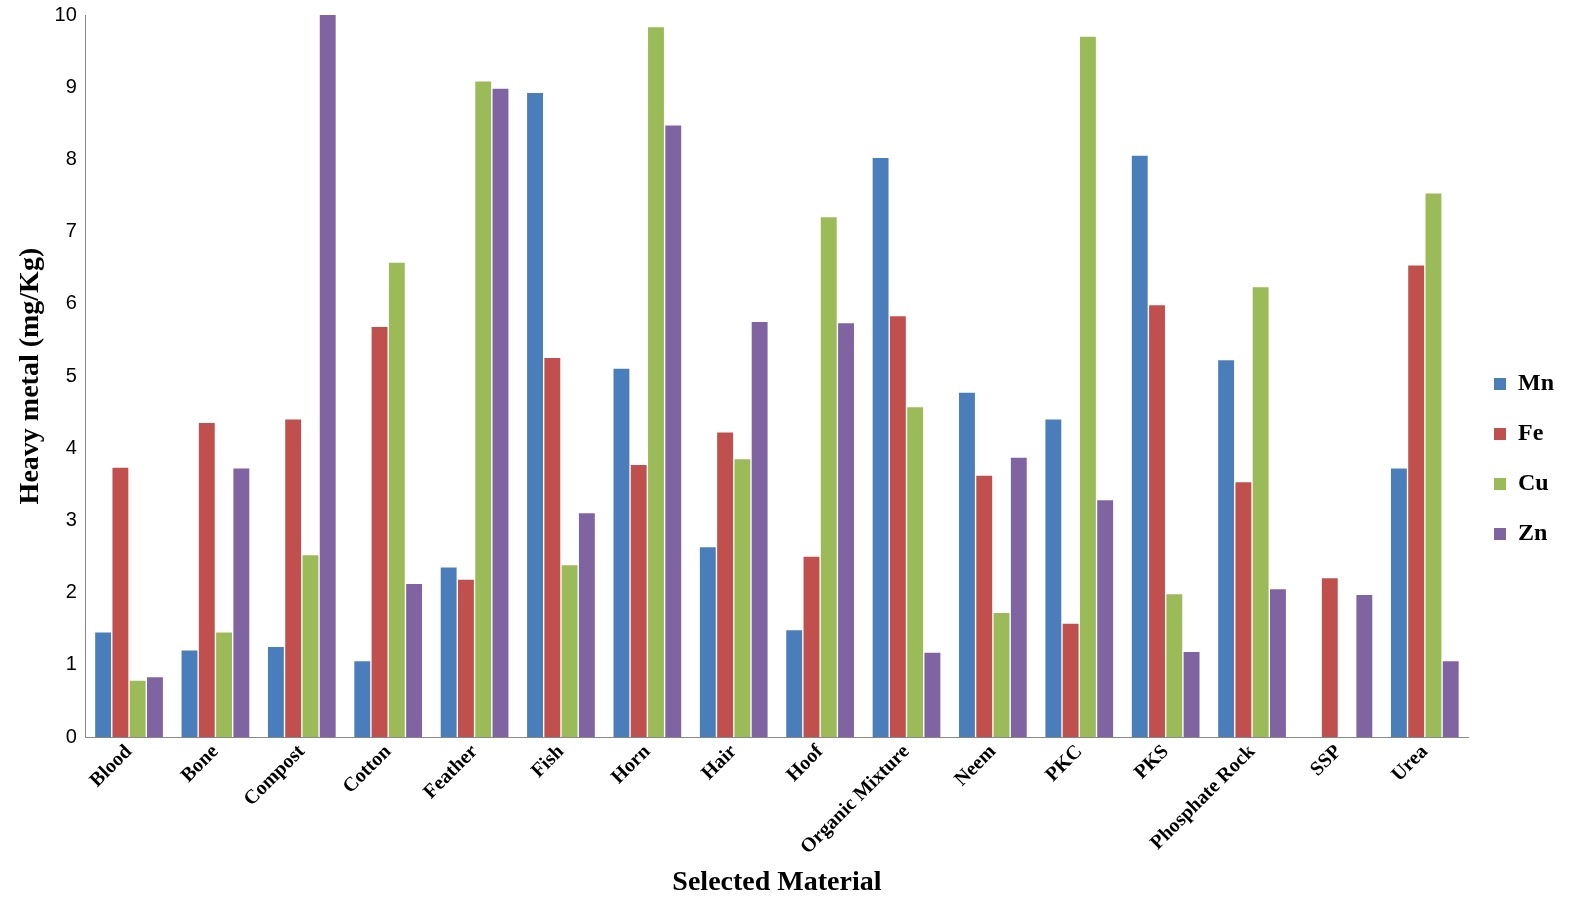 This screenshot has width=1574, height=910. I want to click on y-tick-label: 3, so click(71, 519).